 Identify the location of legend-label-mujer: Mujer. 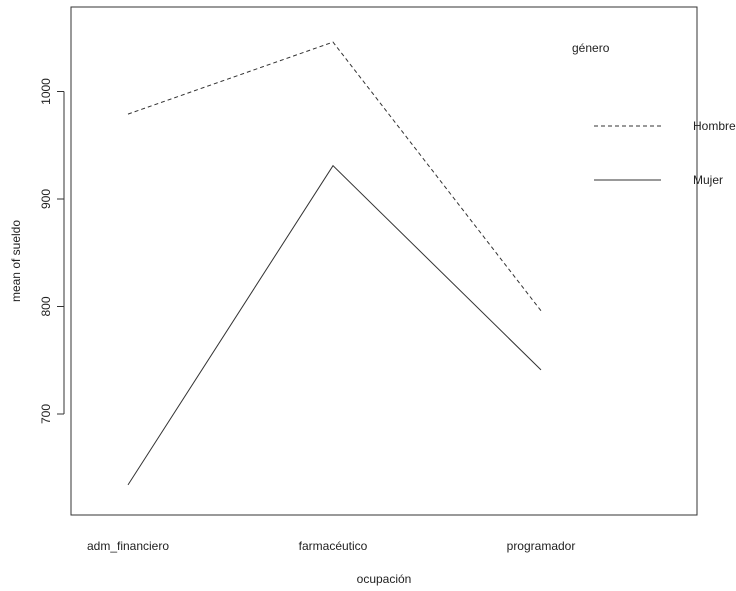
(708, 180).